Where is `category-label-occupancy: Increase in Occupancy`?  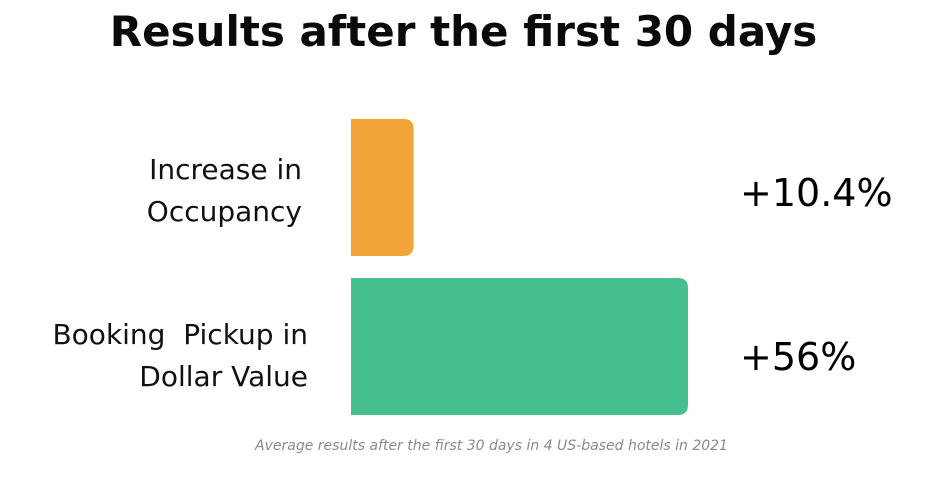
category-label-occupancy: Increase in Occupancy is located at coordinates (181, 191).